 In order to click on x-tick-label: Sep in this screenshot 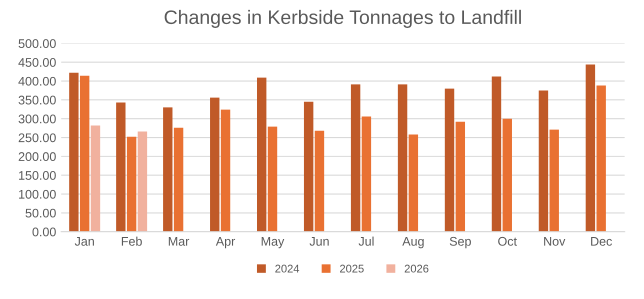, I will do `click(460, 242)`.